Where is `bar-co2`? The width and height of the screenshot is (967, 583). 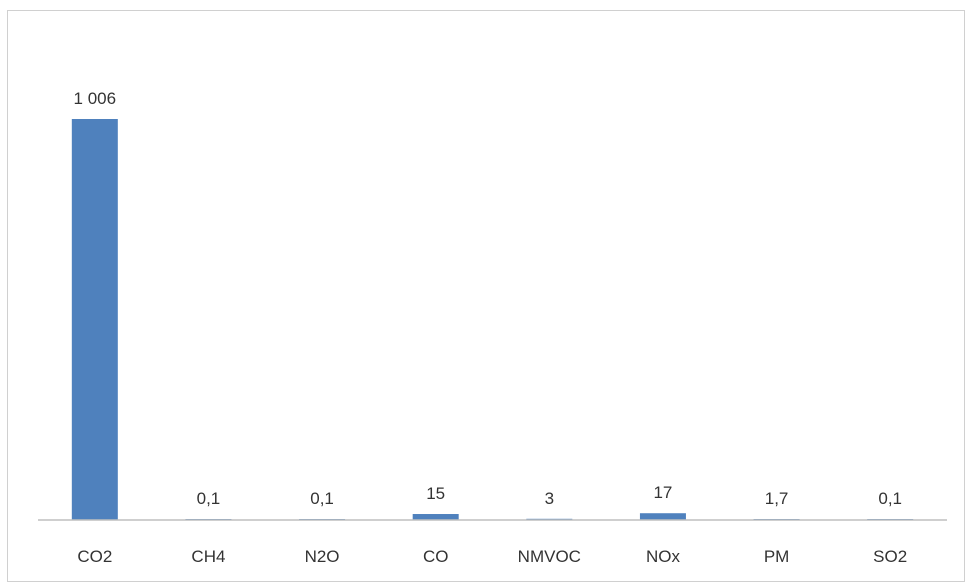 bar-co2 is located at coordinates (94, 319).